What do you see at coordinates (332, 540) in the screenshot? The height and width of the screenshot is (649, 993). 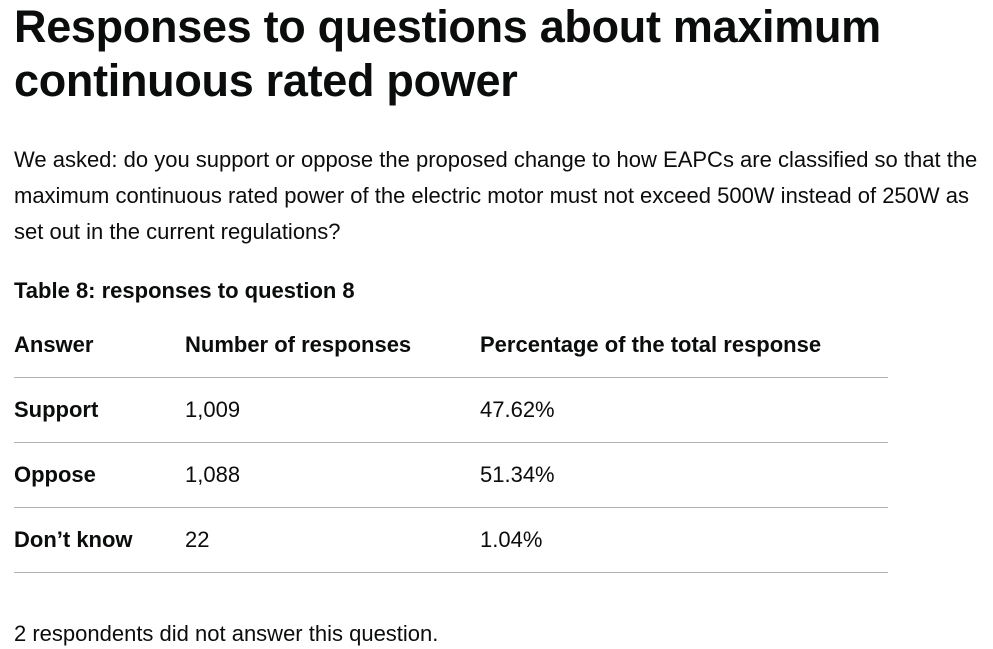 I see `count-cell: 22` at bounding box center [332, 540].